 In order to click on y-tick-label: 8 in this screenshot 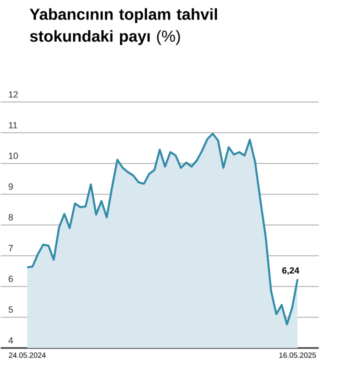, I will do `click(10, 217)`.